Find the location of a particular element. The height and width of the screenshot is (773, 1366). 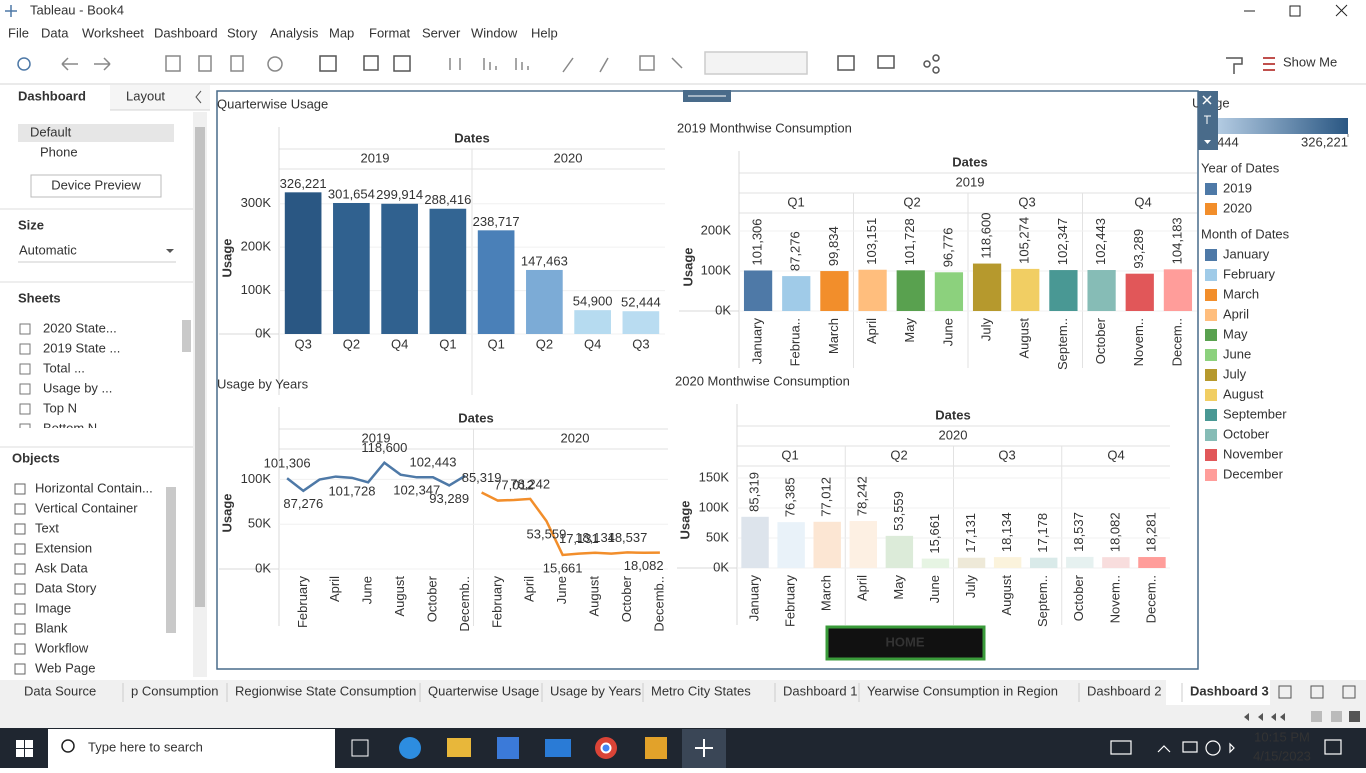

object-item: Blank is located at coordinates (51, 627).